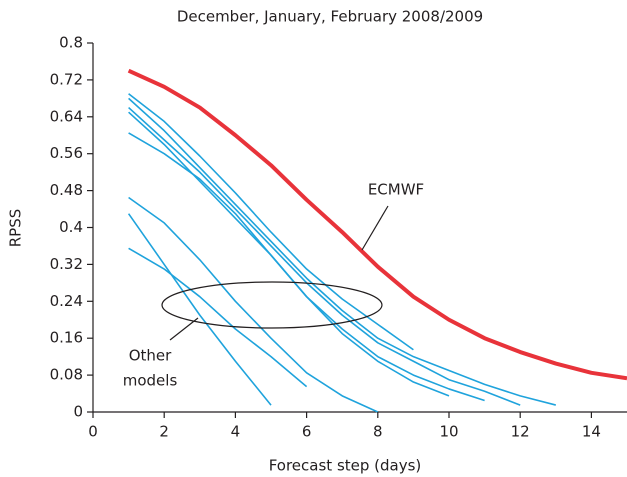 The width and height of the screenshot is (627, 477). What do you see at coordinates (93, 432) in the screenshot?
I see `x-tick-label: 0` at bounding box center [93, 432].